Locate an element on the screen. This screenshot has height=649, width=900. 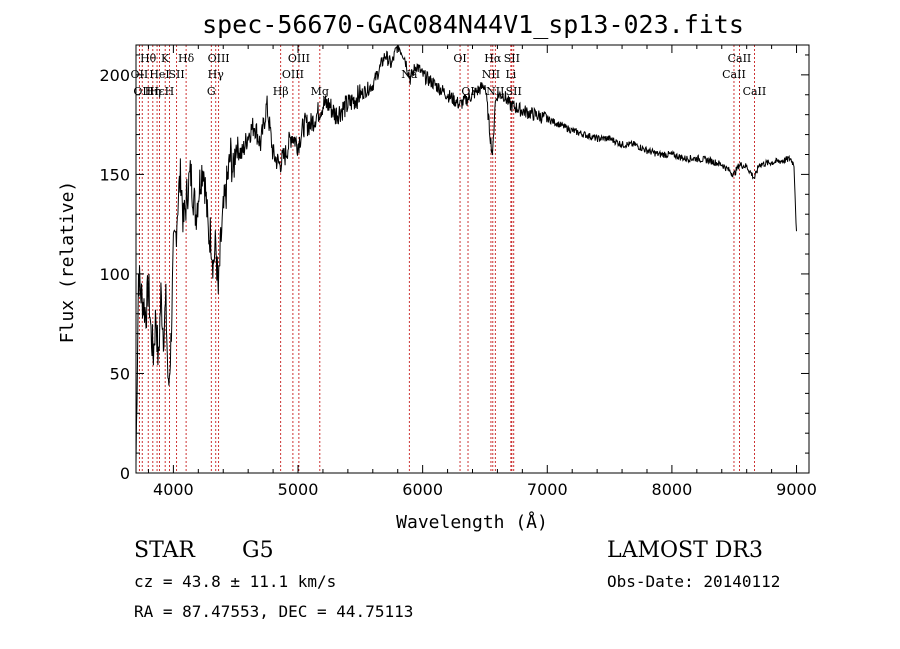
object-subclass: G5 is located at coordinates (258, 550).